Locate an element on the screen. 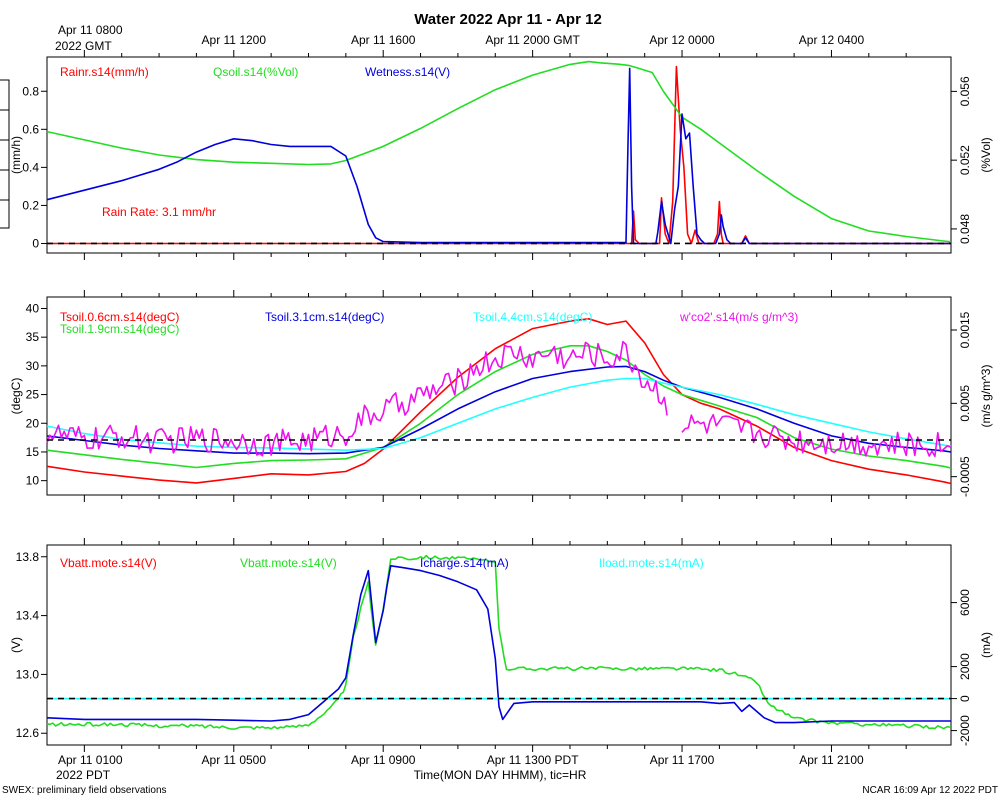  y-left-axis-label: (mm/h) is located at coordinates (16, 155).